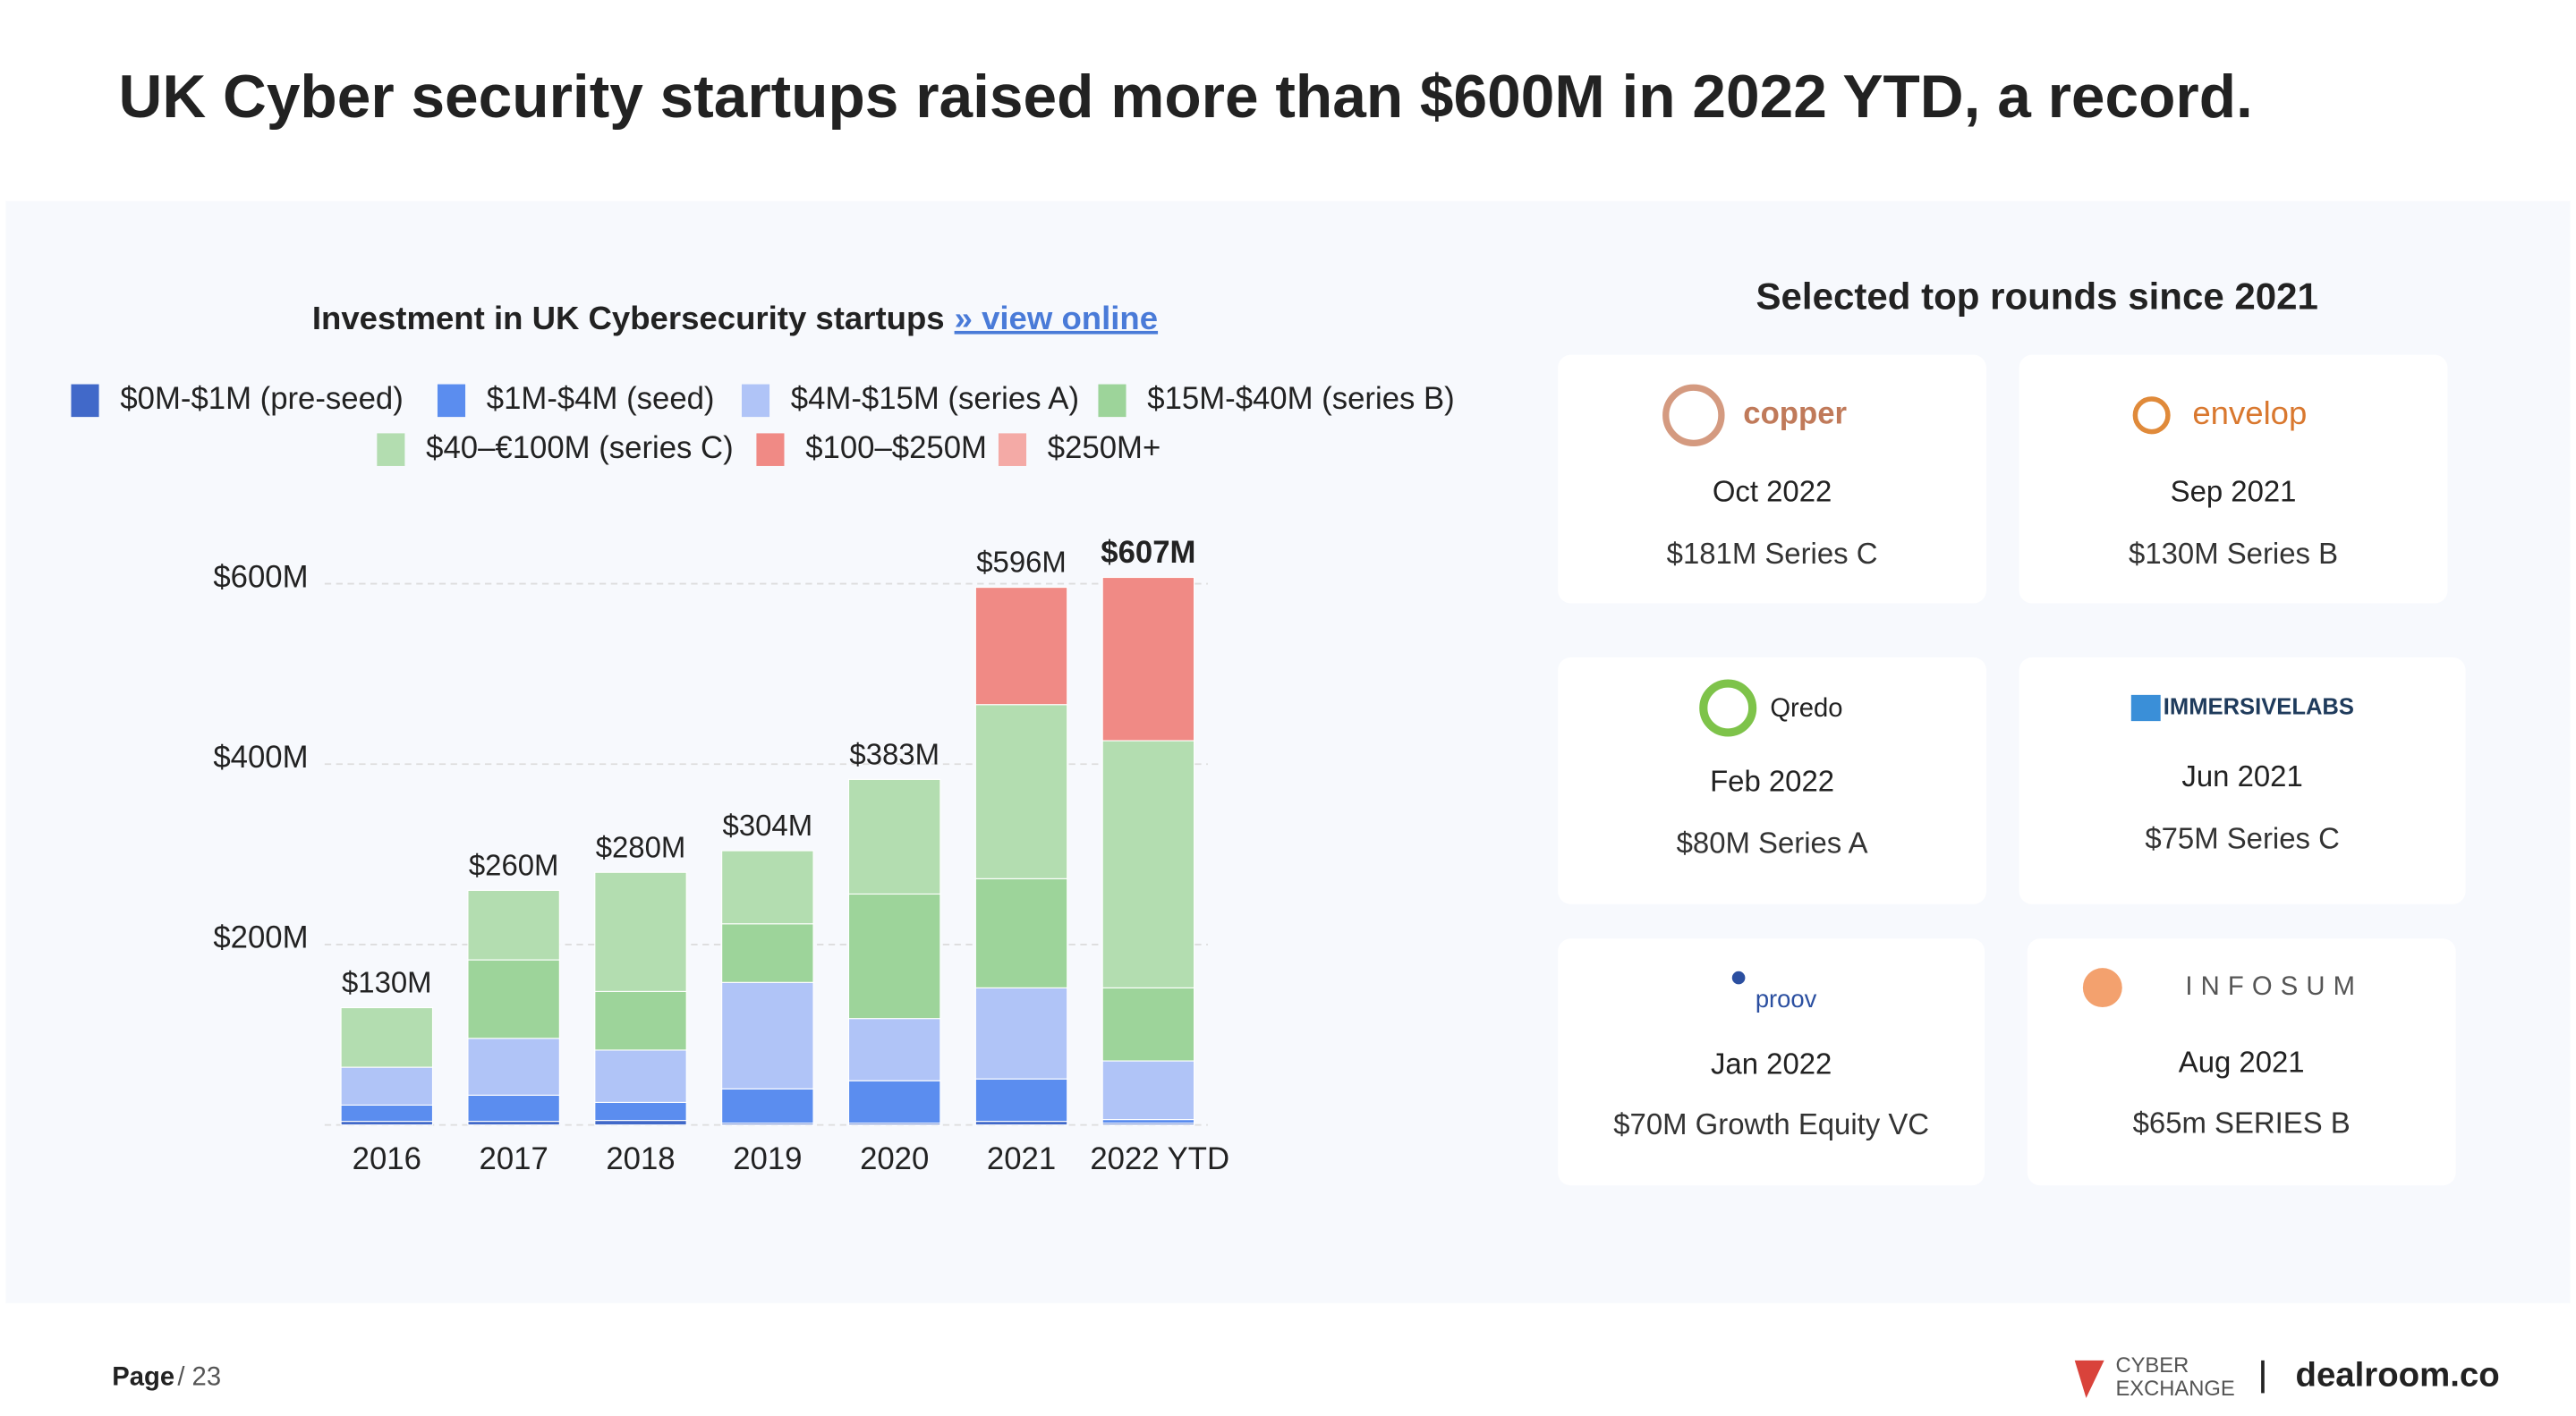 This screenshot has width=2576, height=1416. Describe the element at coordinates (2274, 986) in the screenshot. I see `card-logo: INFOSUM` at that location.